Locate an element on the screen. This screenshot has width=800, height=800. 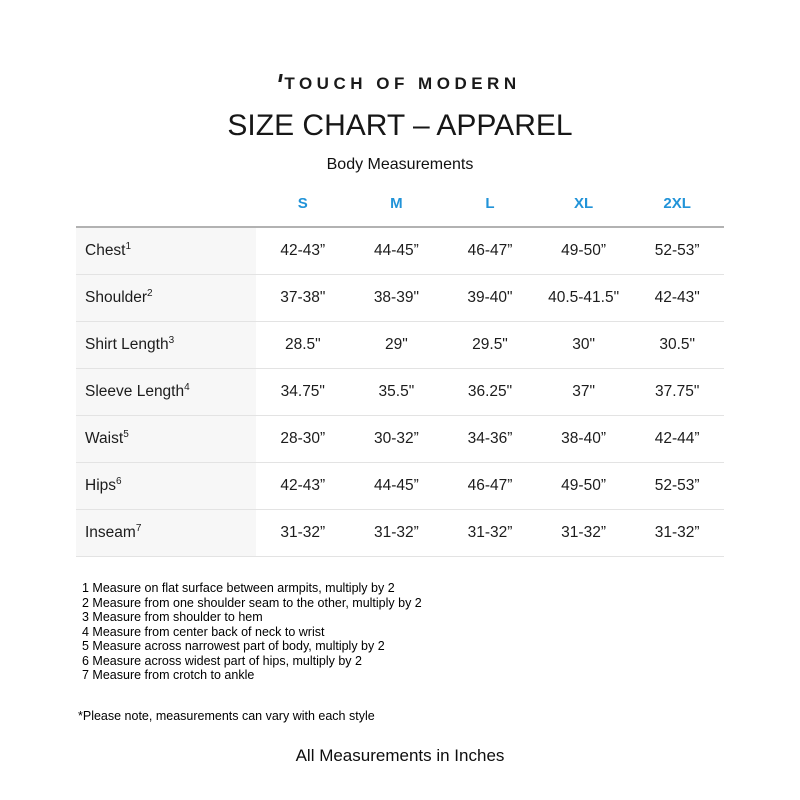
cell-value: 38-39" is located at coordinates (396, 298).